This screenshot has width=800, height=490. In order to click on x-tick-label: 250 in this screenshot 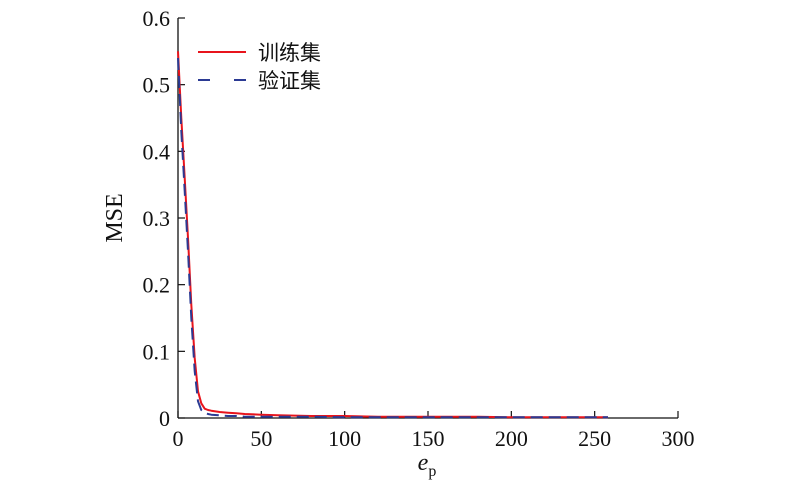, I will do `click(594, 438)`.